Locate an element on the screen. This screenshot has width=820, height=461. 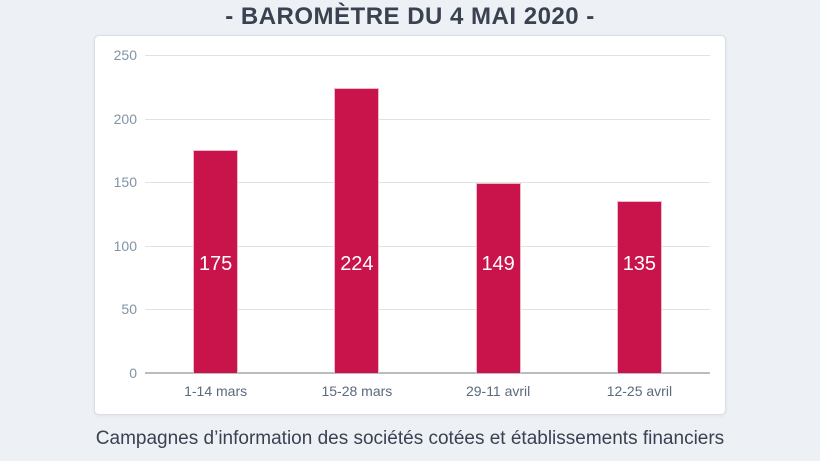
y-tick-label: 250 is located at coordinates (125, 55).